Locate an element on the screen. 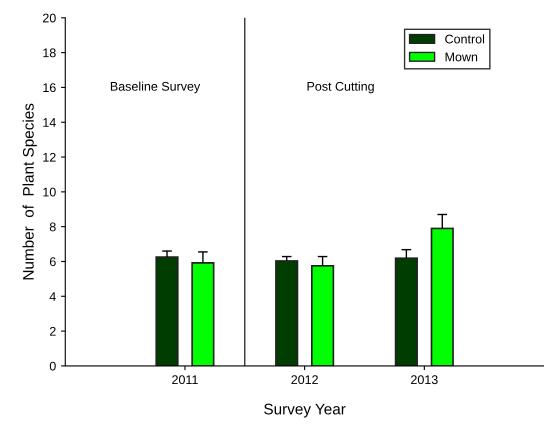 Image resolution: width=544 pixels, height=424 pixels. x-tick-label: 2012 is located at coordinates (304, 379).